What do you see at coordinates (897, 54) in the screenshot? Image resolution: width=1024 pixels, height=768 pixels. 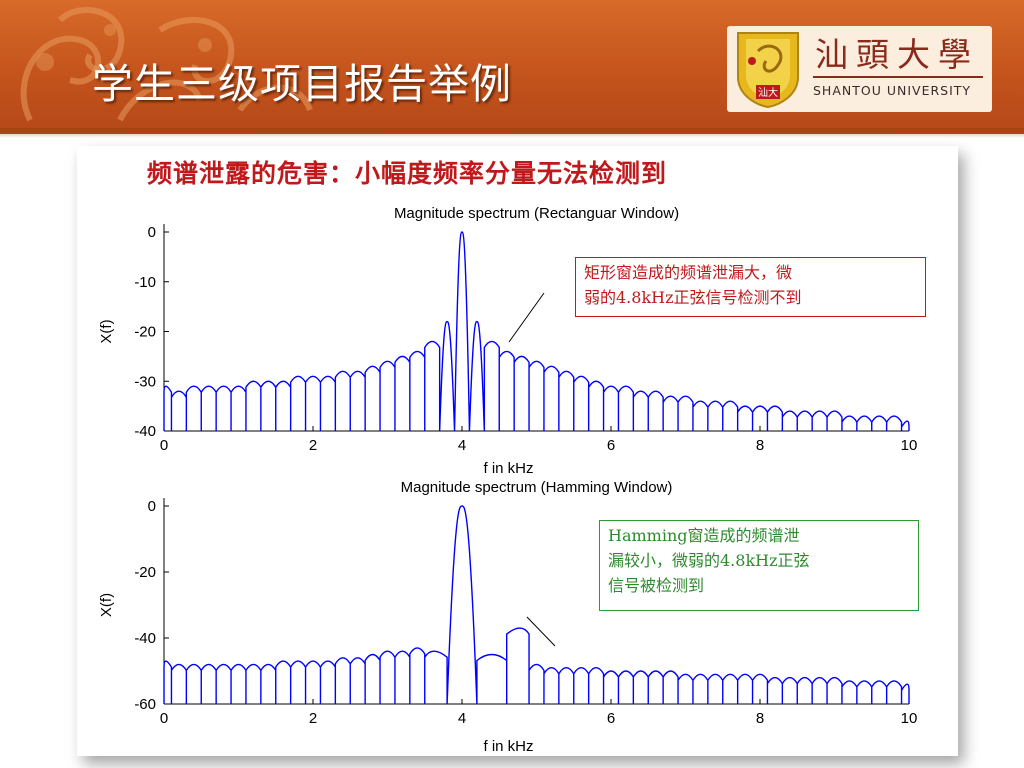 I see `university-name-cn: 汕頭大學` at bounding box center [897, 54].